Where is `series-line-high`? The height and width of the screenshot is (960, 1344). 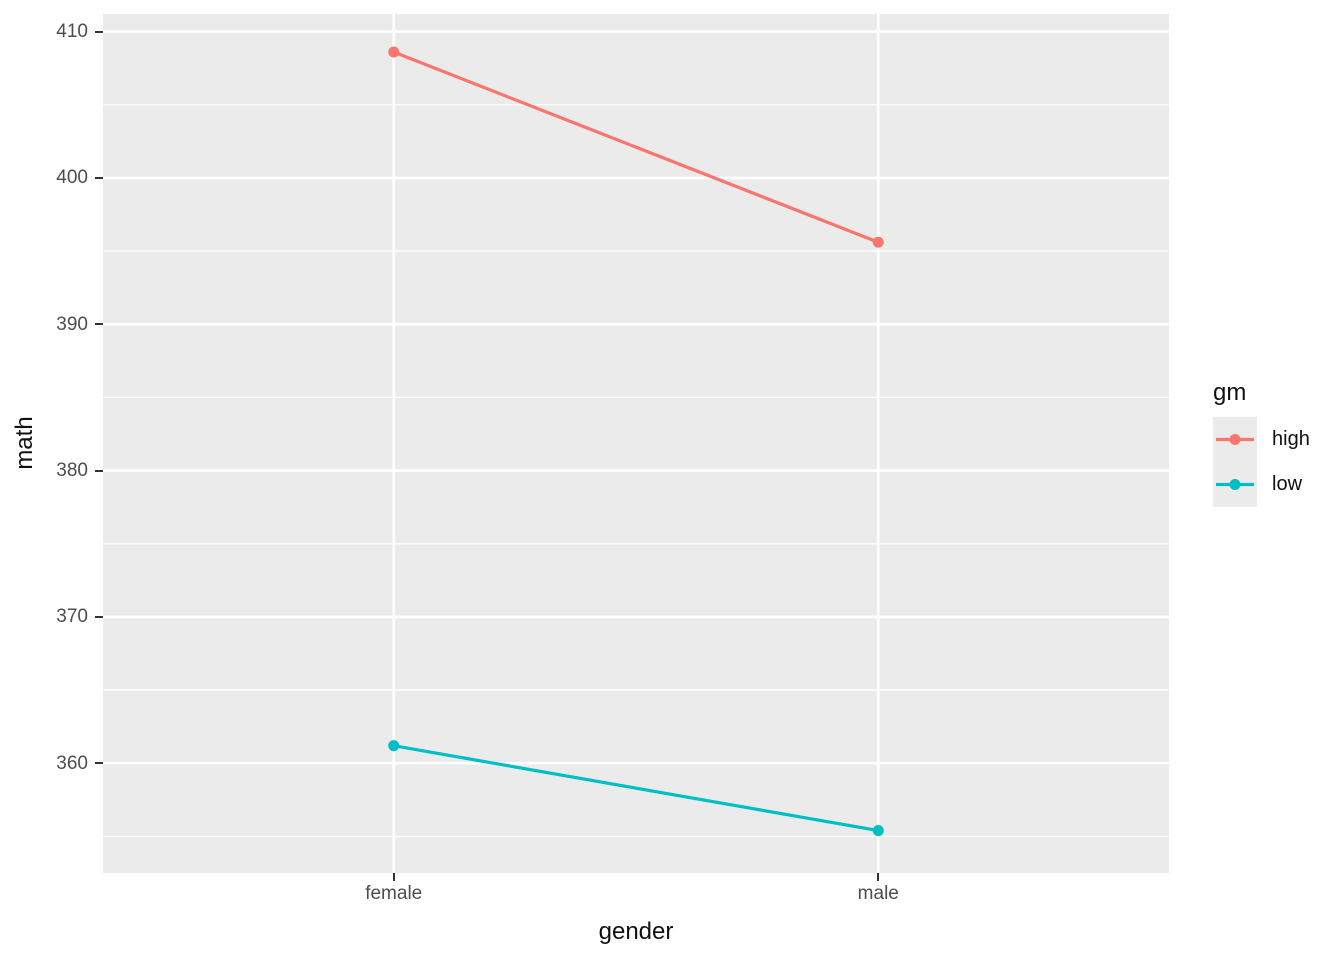
series-line-high is located at coordinates (636, 147).